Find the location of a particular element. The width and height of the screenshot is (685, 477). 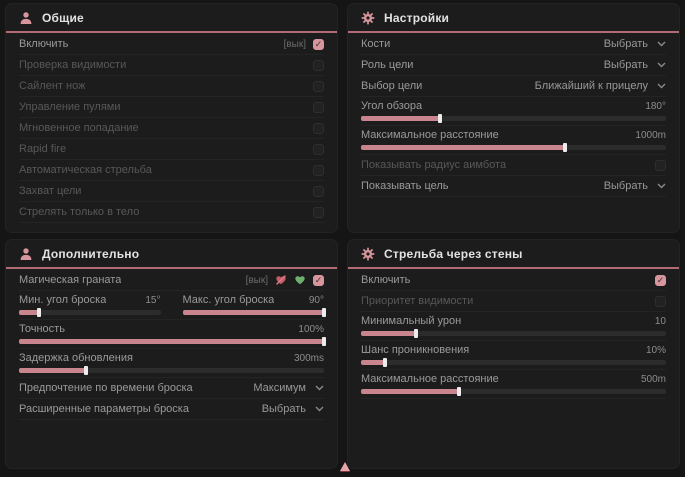

panel-title: Дополнительно is located at coordinates (91, 254).